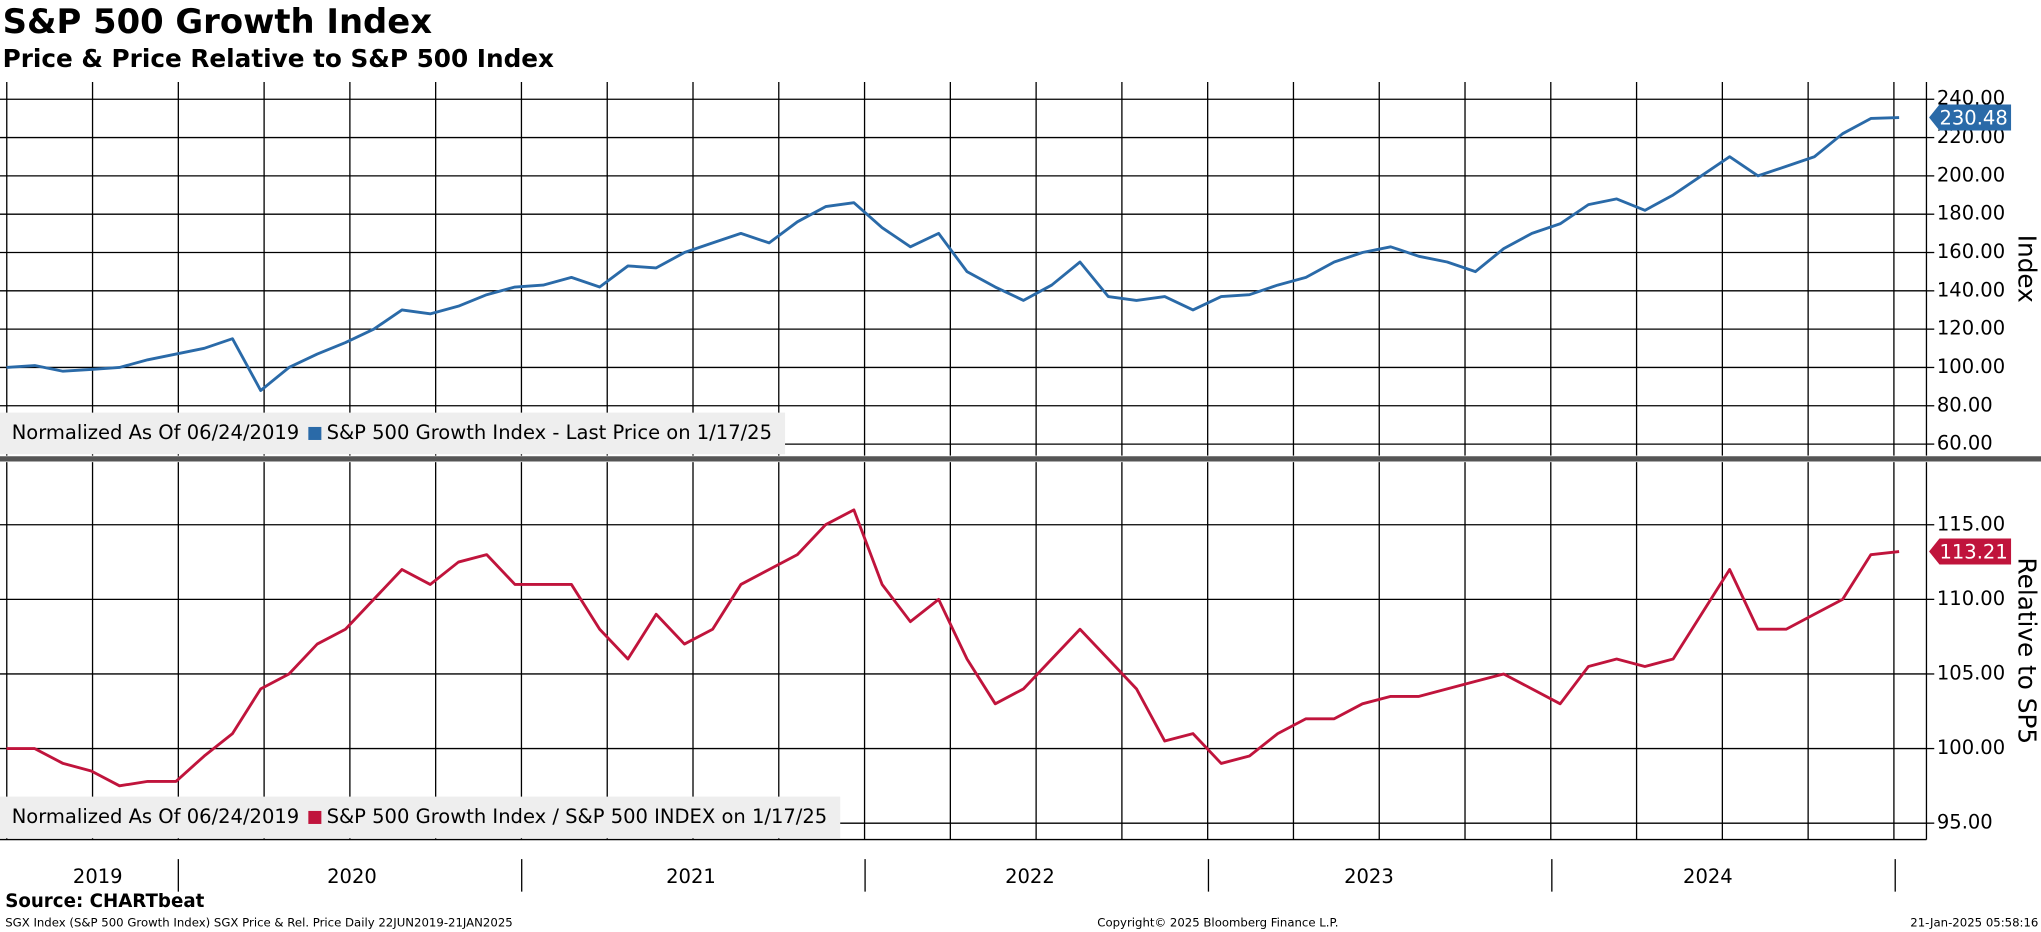  I want to click on y-tick-label: 120.00, so click(1971, 328).